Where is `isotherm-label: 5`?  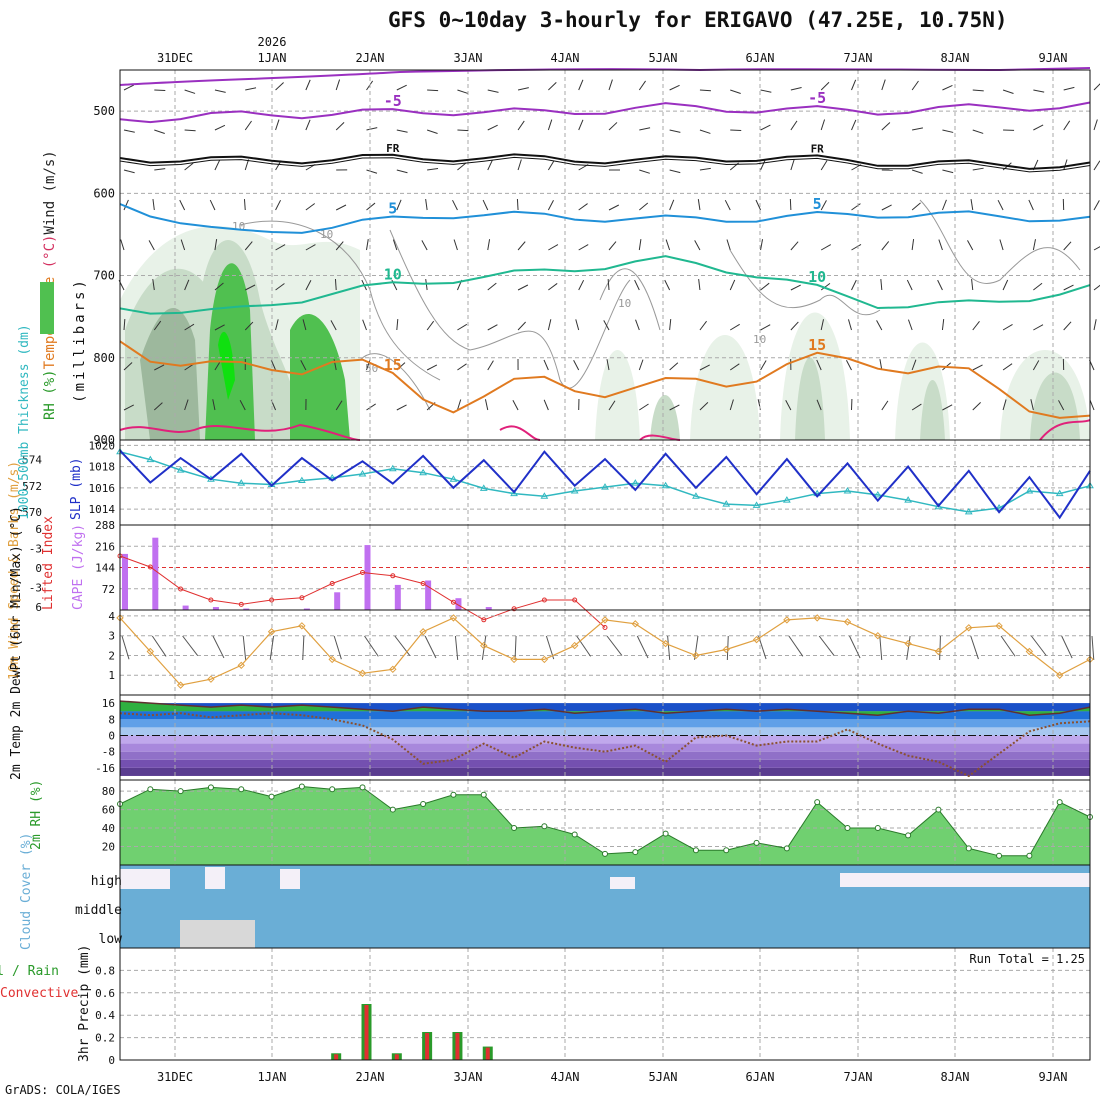 isotherm-label: 5 is located at coordinates (392, 209).